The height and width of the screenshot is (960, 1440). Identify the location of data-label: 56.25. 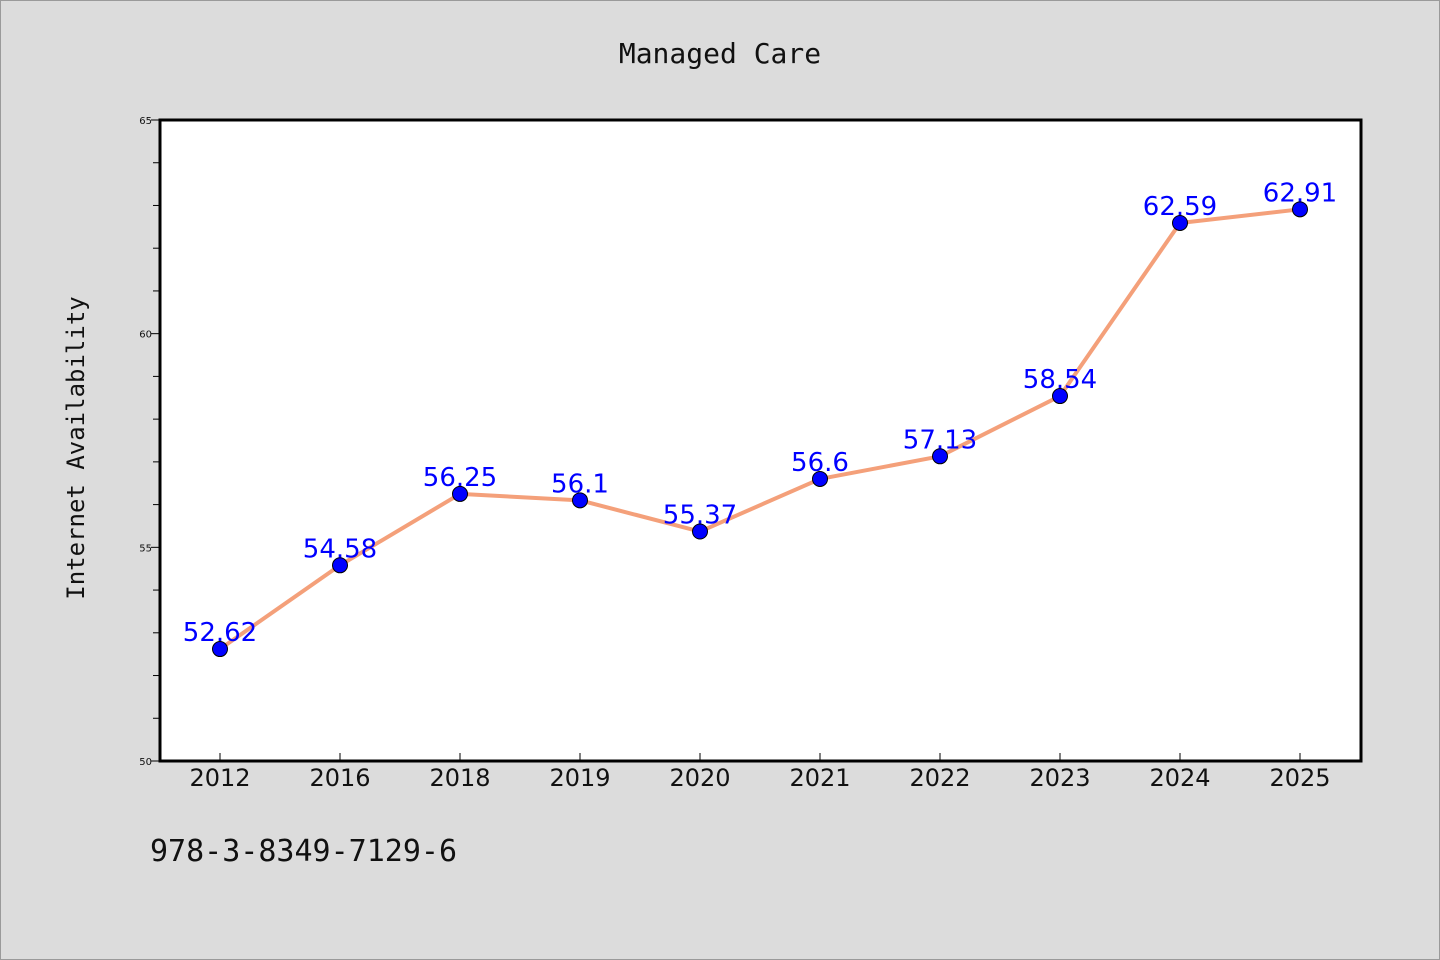
(460, 478).